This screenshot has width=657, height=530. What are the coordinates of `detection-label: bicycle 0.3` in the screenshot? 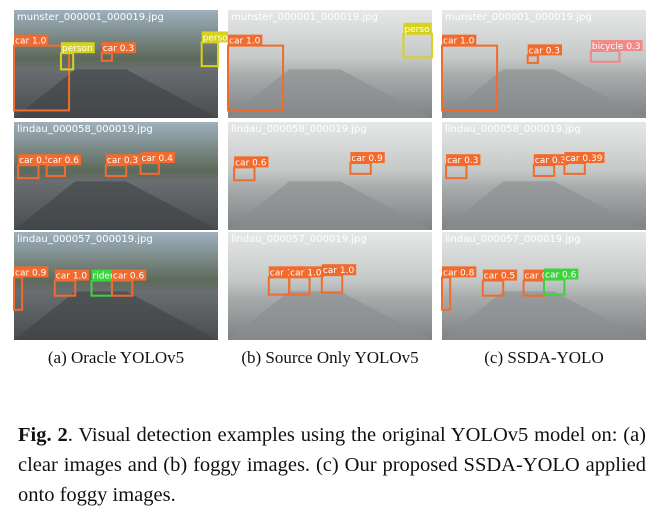 It's located at (616, 47).